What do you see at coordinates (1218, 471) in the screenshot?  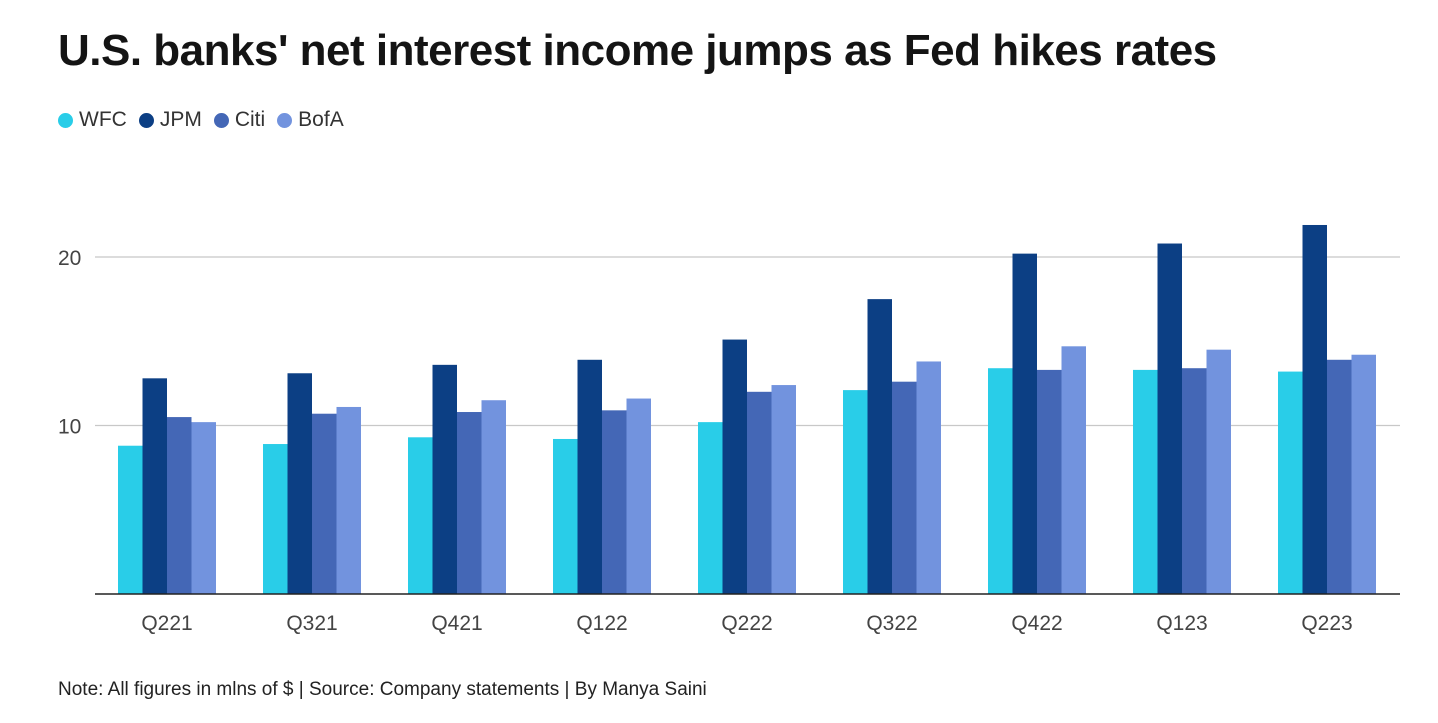 I see `bar-bofa-q123` at bounding box center [1218, 471].